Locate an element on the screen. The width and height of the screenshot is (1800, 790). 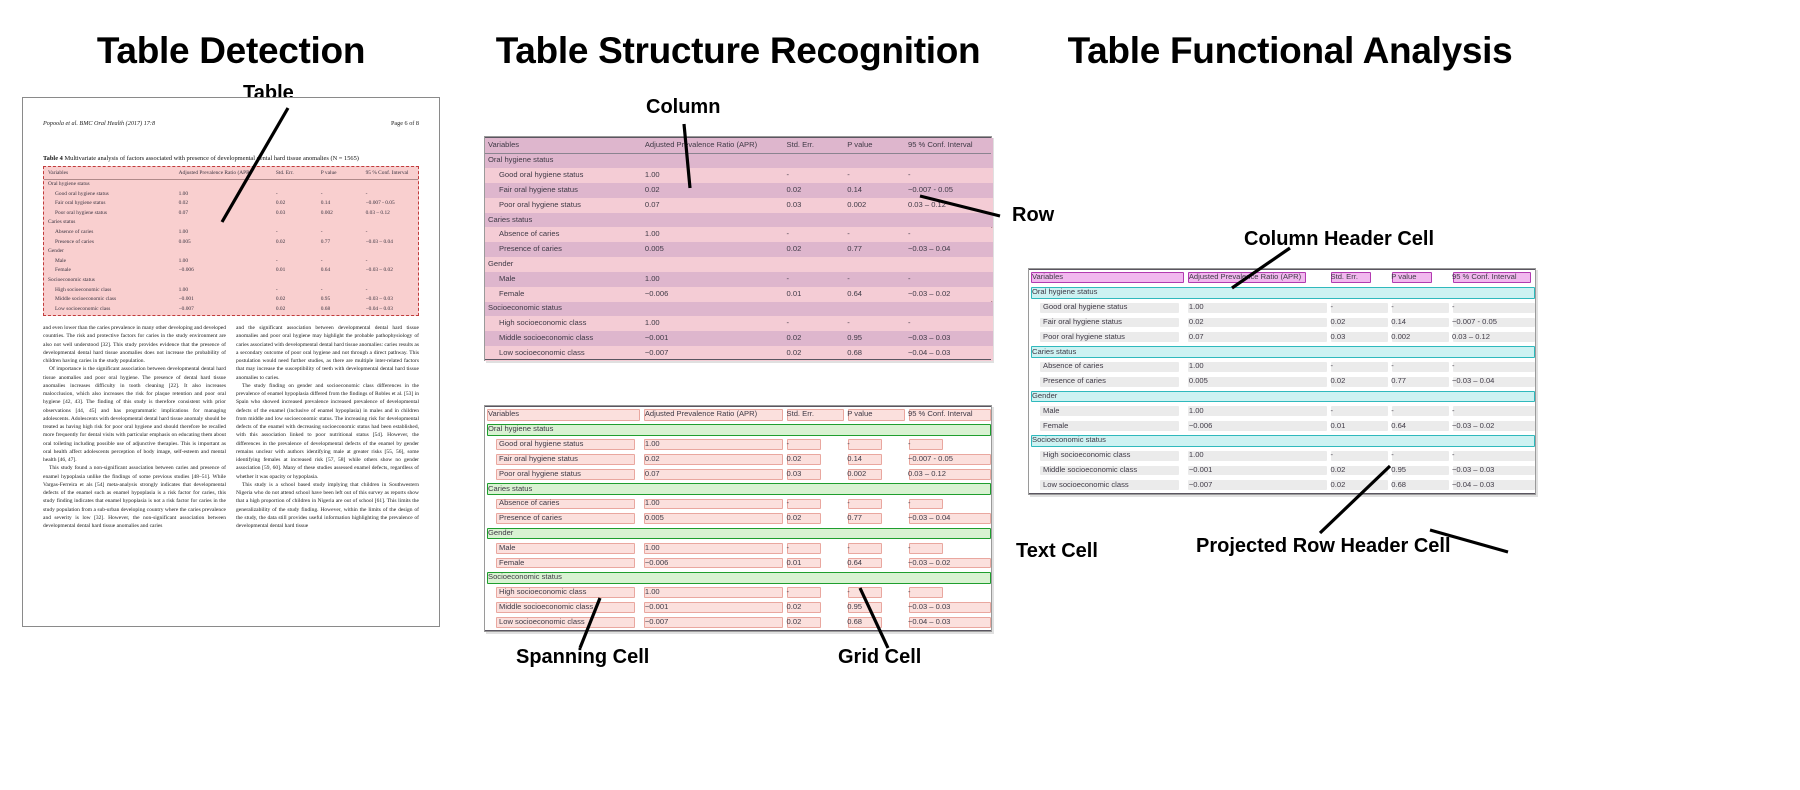
spanning-cell-box is located at coordinates (739, 430).